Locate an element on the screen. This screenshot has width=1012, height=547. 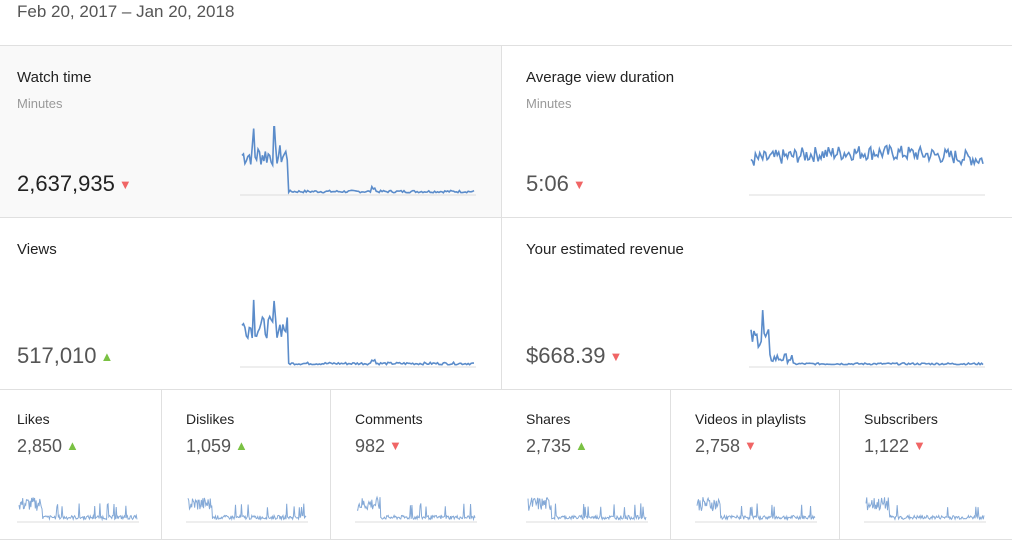
card-title: Dislikes is located at coordinates (210, 419).